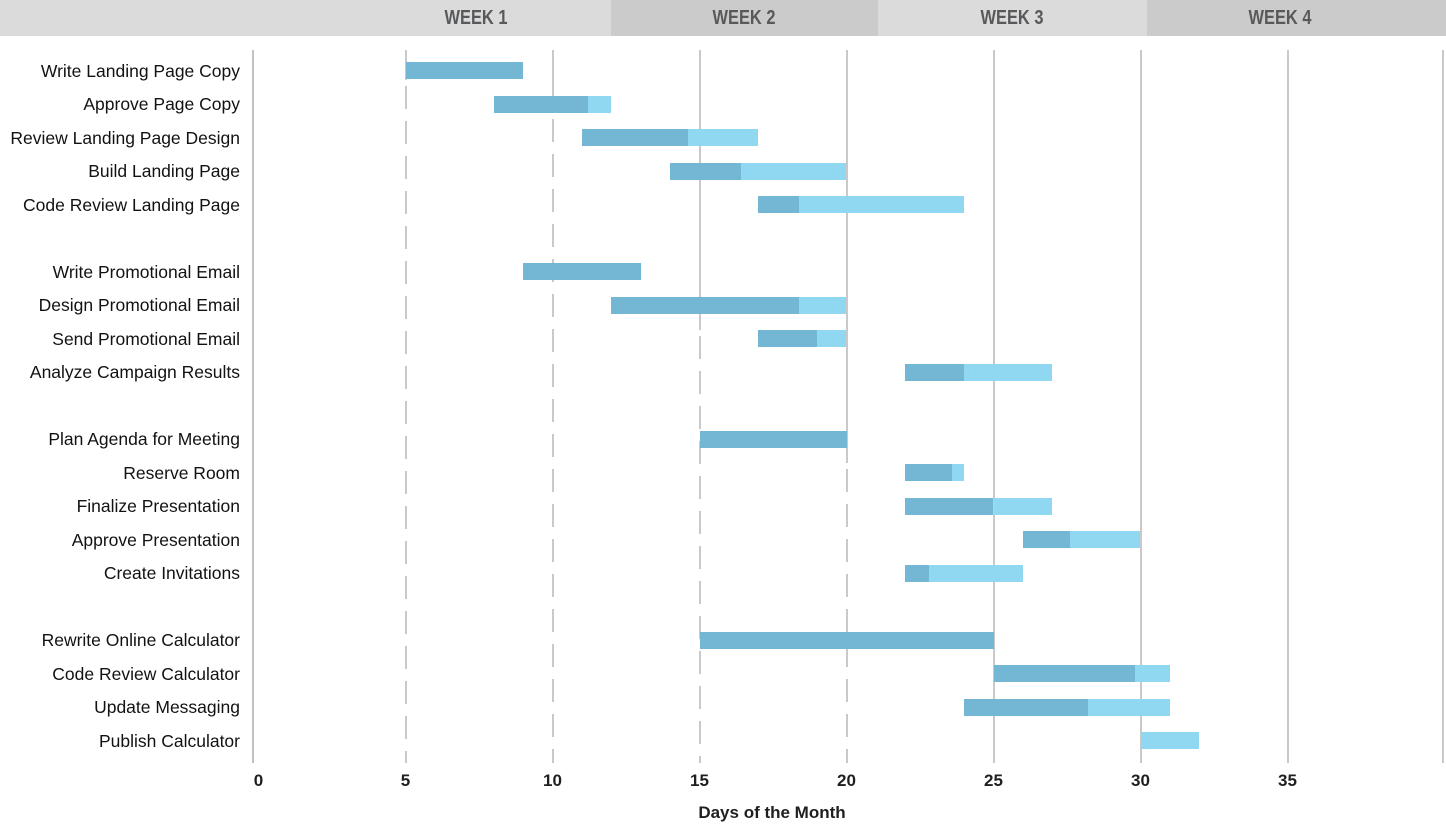 The width and height of the screenshot is (1446, 836). What do you see at coordinates (155, 539) in the screenshot?
I see `task-label: Approve Presentation` at bounding box center [155, 539].